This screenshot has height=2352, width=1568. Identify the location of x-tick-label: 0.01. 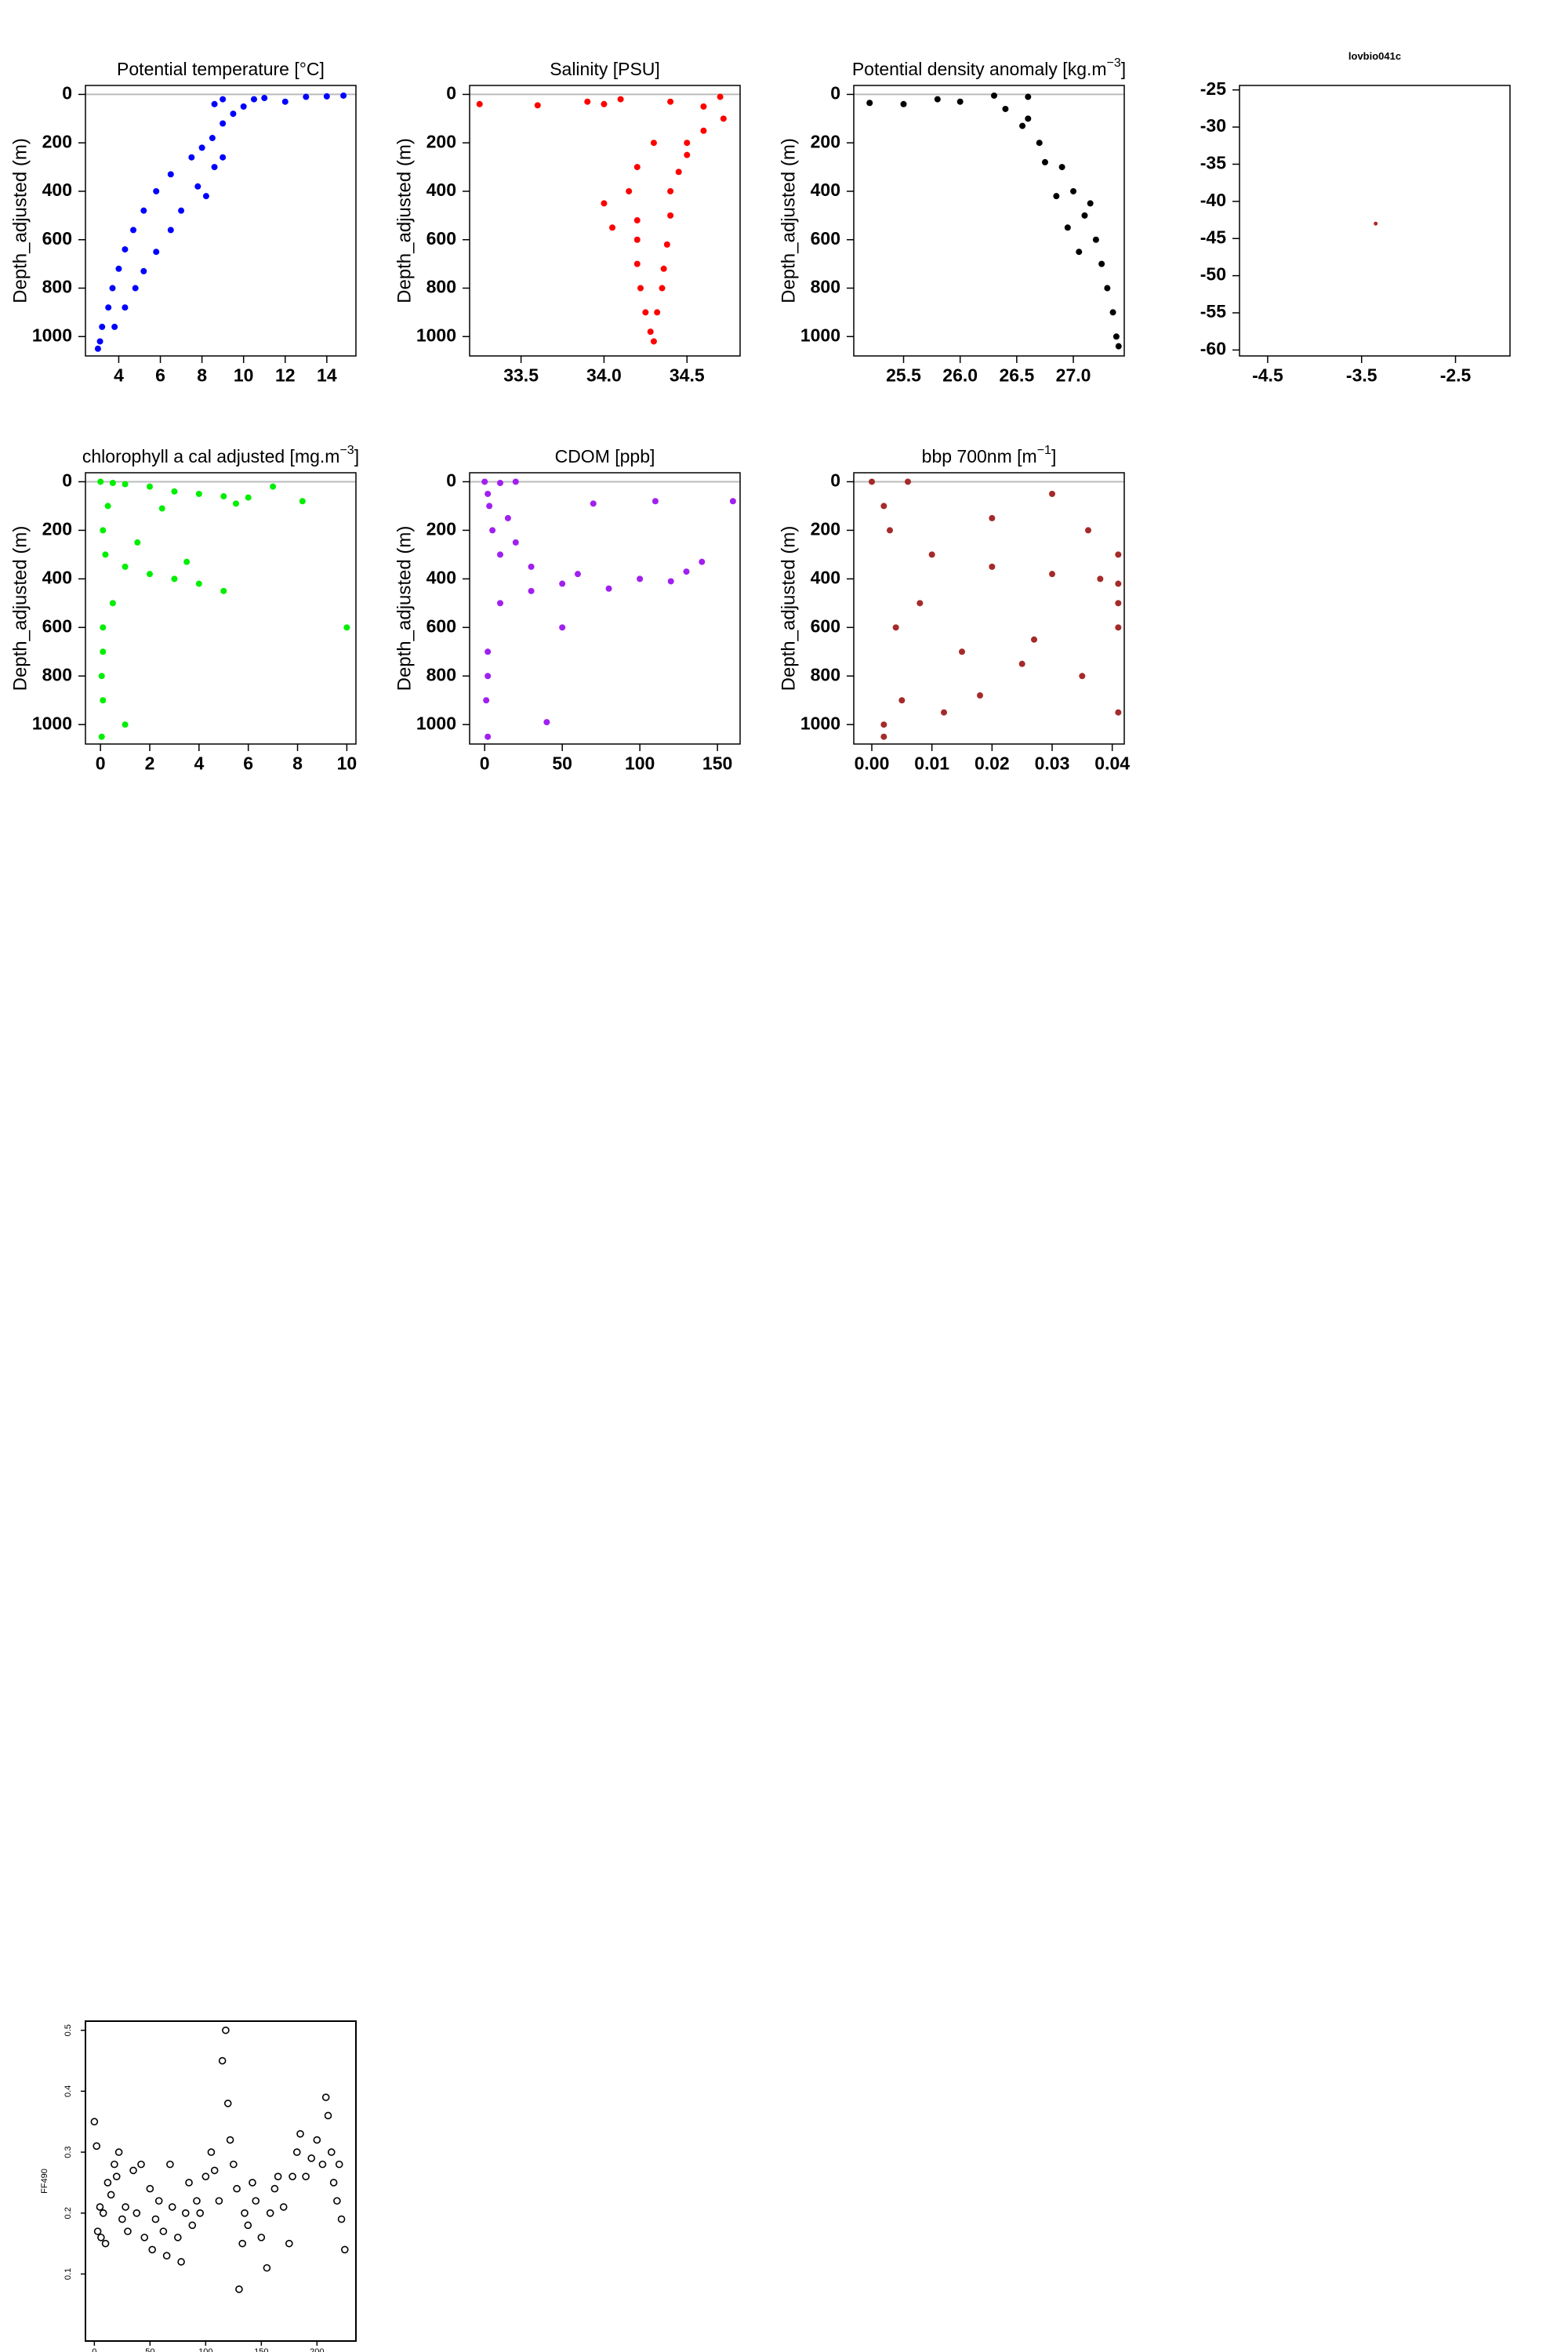
(931, 763).